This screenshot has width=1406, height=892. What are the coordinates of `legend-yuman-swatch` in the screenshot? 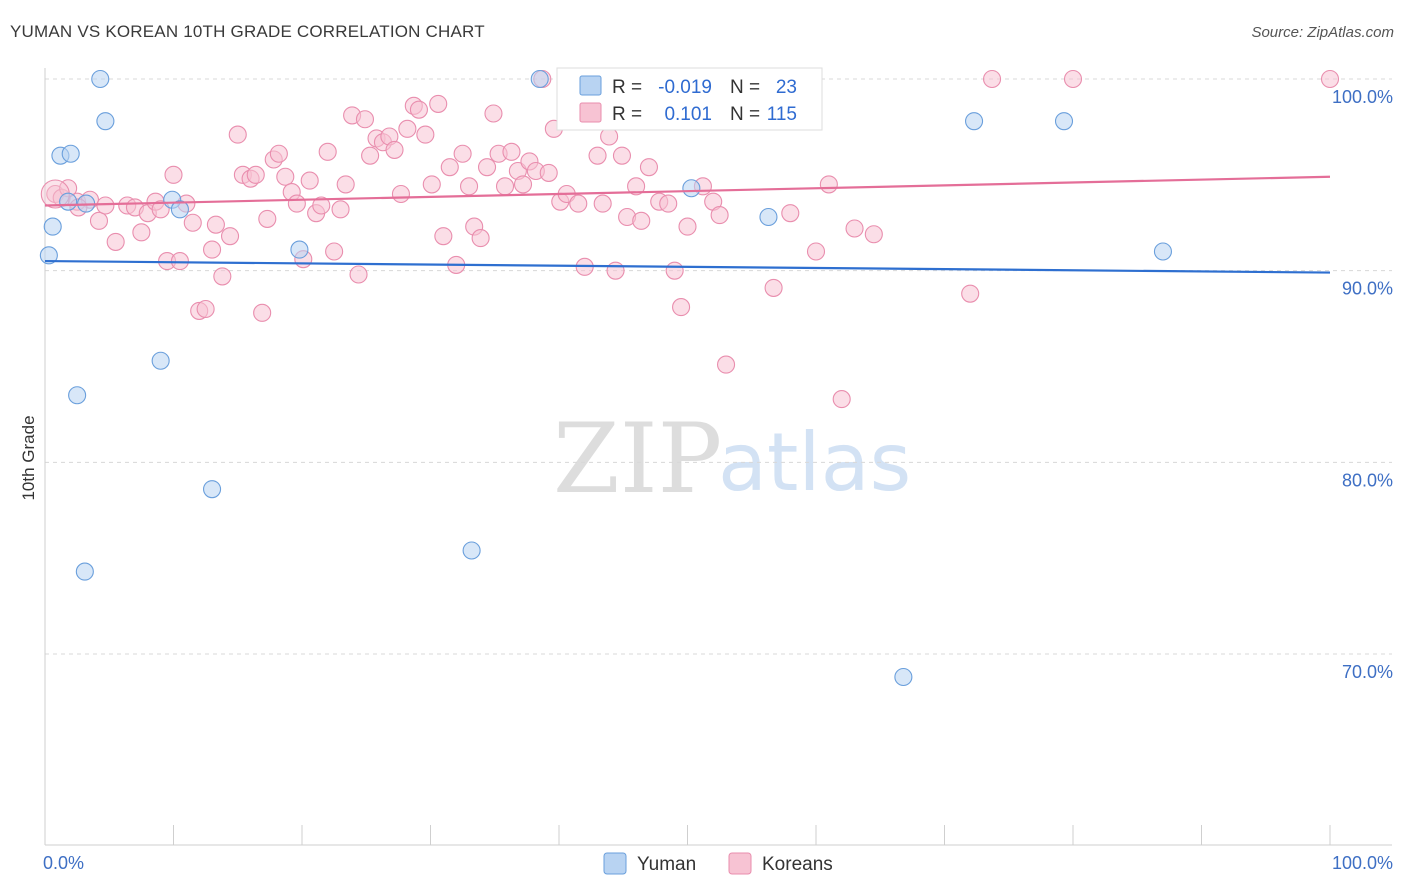 It's located at (615, 863).